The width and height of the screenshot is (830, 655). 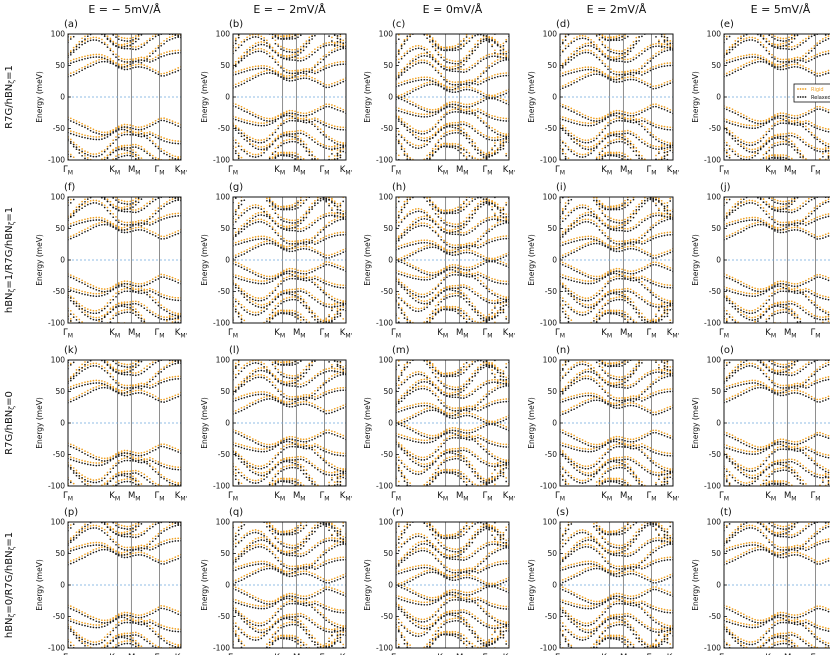 What do you see at coordinates (531, 97) in the screenshot?
I see `y-axis-label: Energy (meV)` at bounding box center [531, 97].